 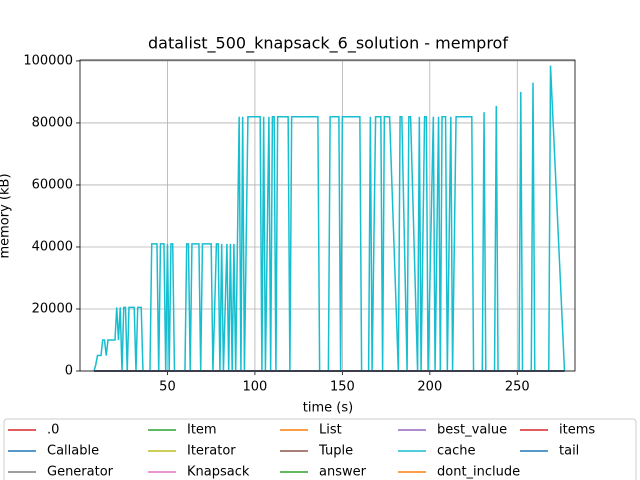 I want to click on legend-label: Generator, so click(x=80, y=472).